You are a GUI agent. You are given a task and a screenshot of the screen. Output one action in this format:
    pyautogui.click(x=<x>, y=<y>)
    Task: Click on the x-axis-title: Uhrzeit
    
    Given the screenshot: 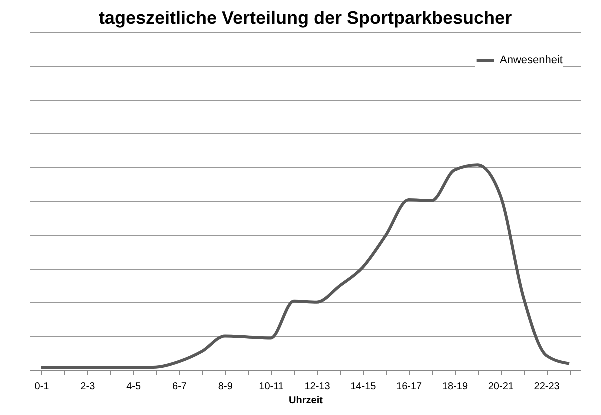 What is the action you would take?
    pyautogui.click(x=306, y=401)
    